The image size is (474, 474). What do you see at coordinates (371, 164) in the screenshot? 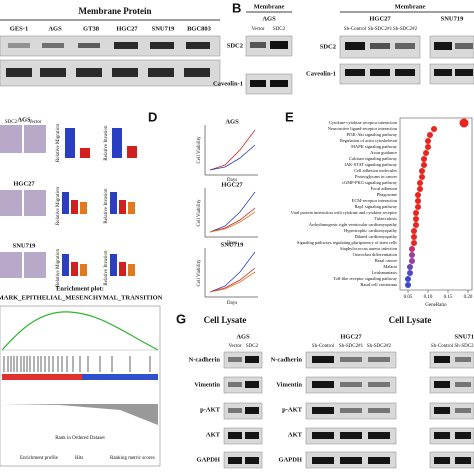
I see `label: JAK-STAT signaling pathway` at bounding box center [371, 164].